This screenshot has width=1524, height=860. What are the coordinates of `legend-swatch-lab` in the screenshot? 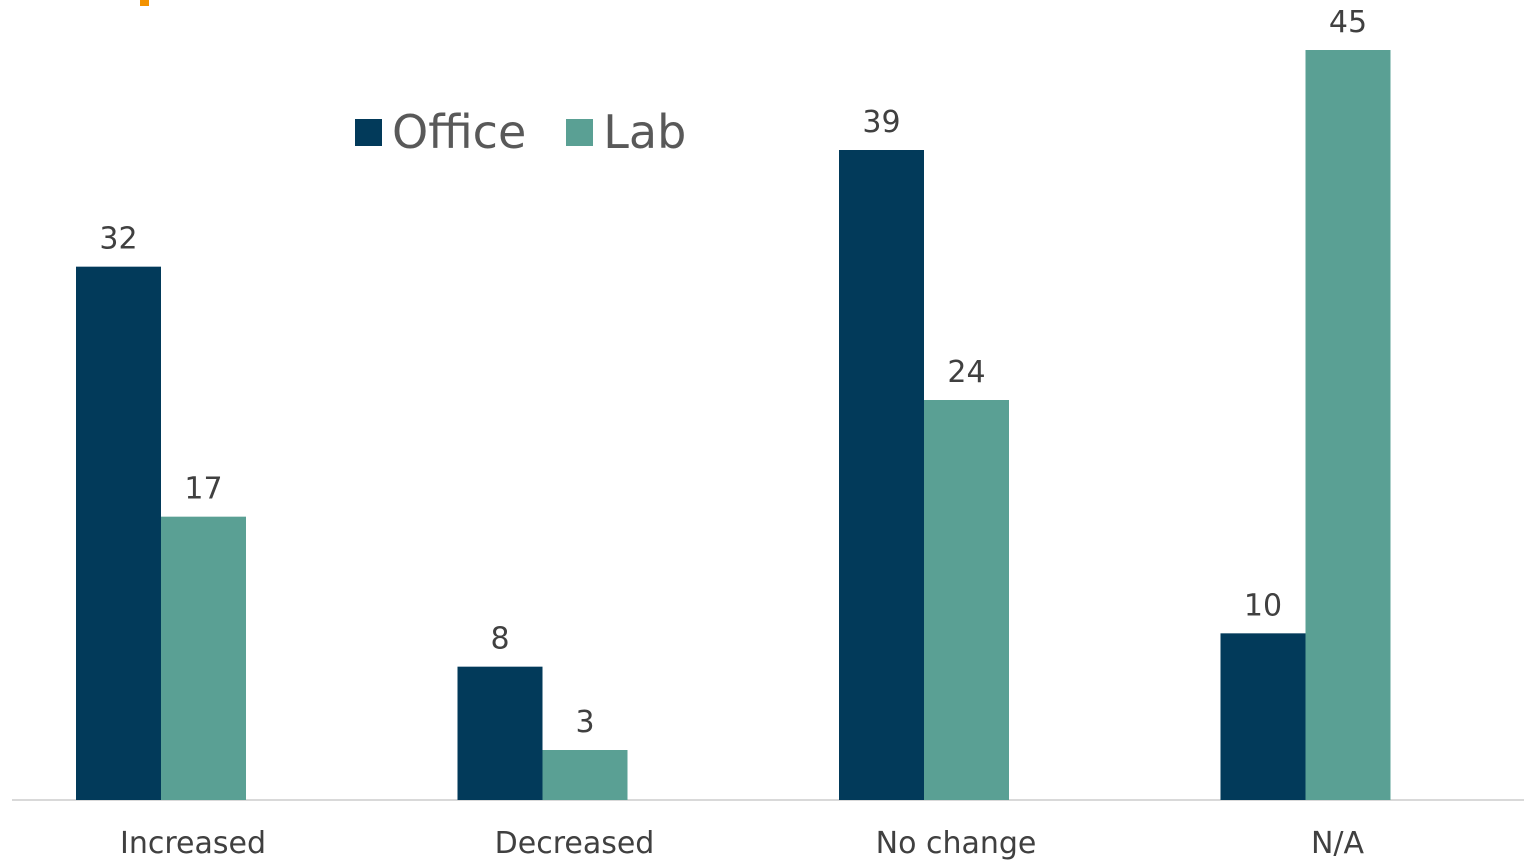 It's located at (580, 132).